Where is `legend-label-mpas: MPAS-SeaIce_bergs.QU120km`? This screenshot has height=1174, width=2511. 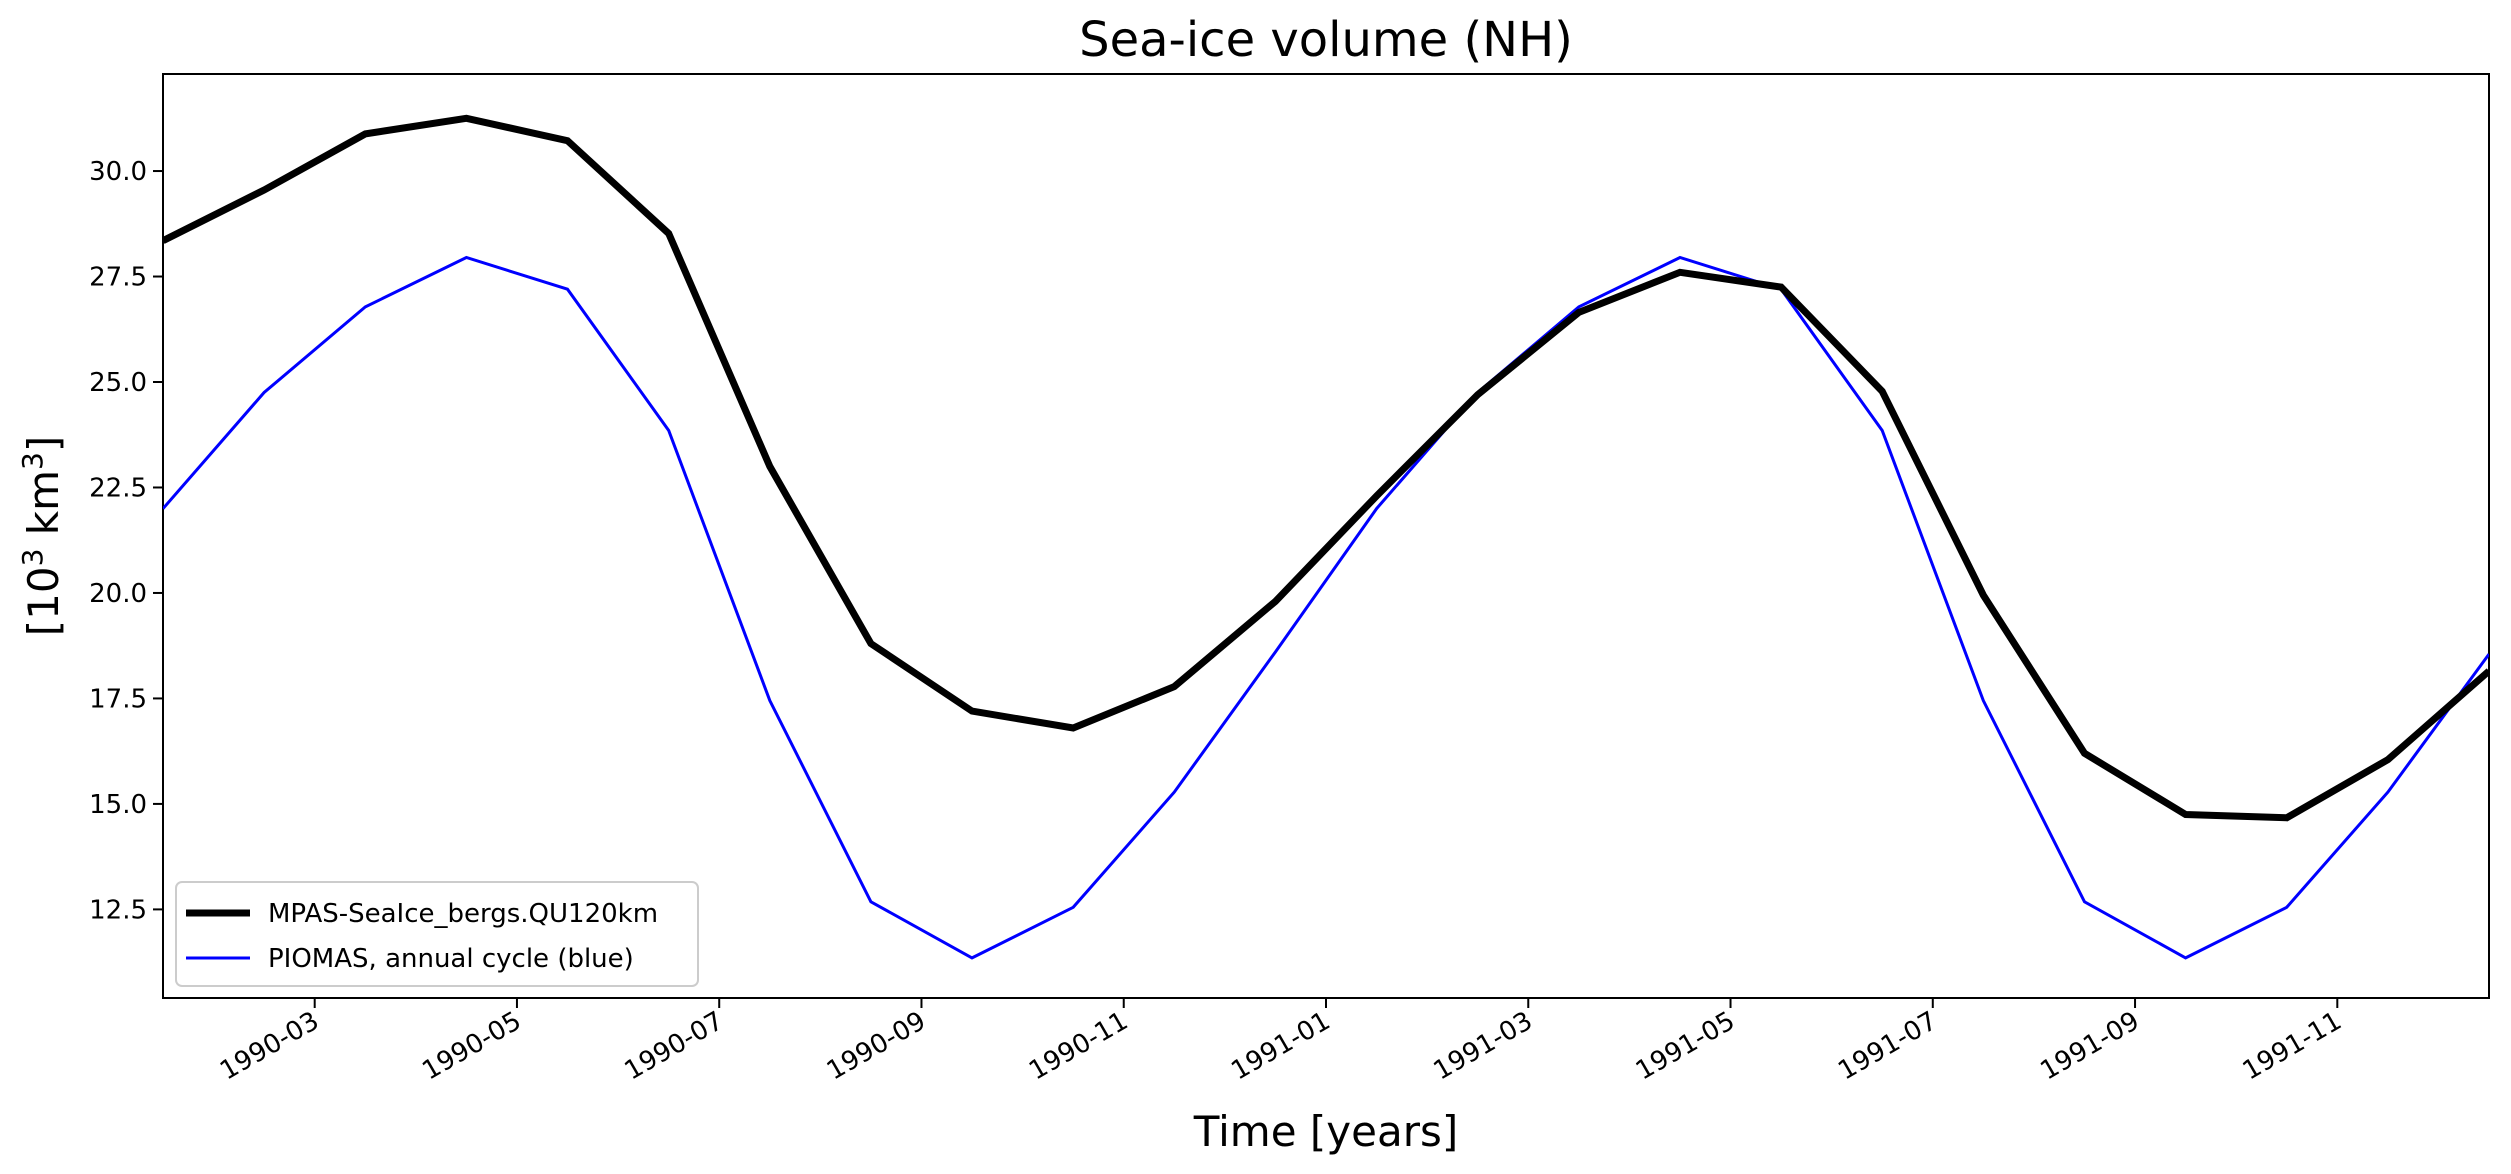
legend-label-mpas: MPAS-SeaIce_bergs.QU120km is located at coordinates (463, 914).